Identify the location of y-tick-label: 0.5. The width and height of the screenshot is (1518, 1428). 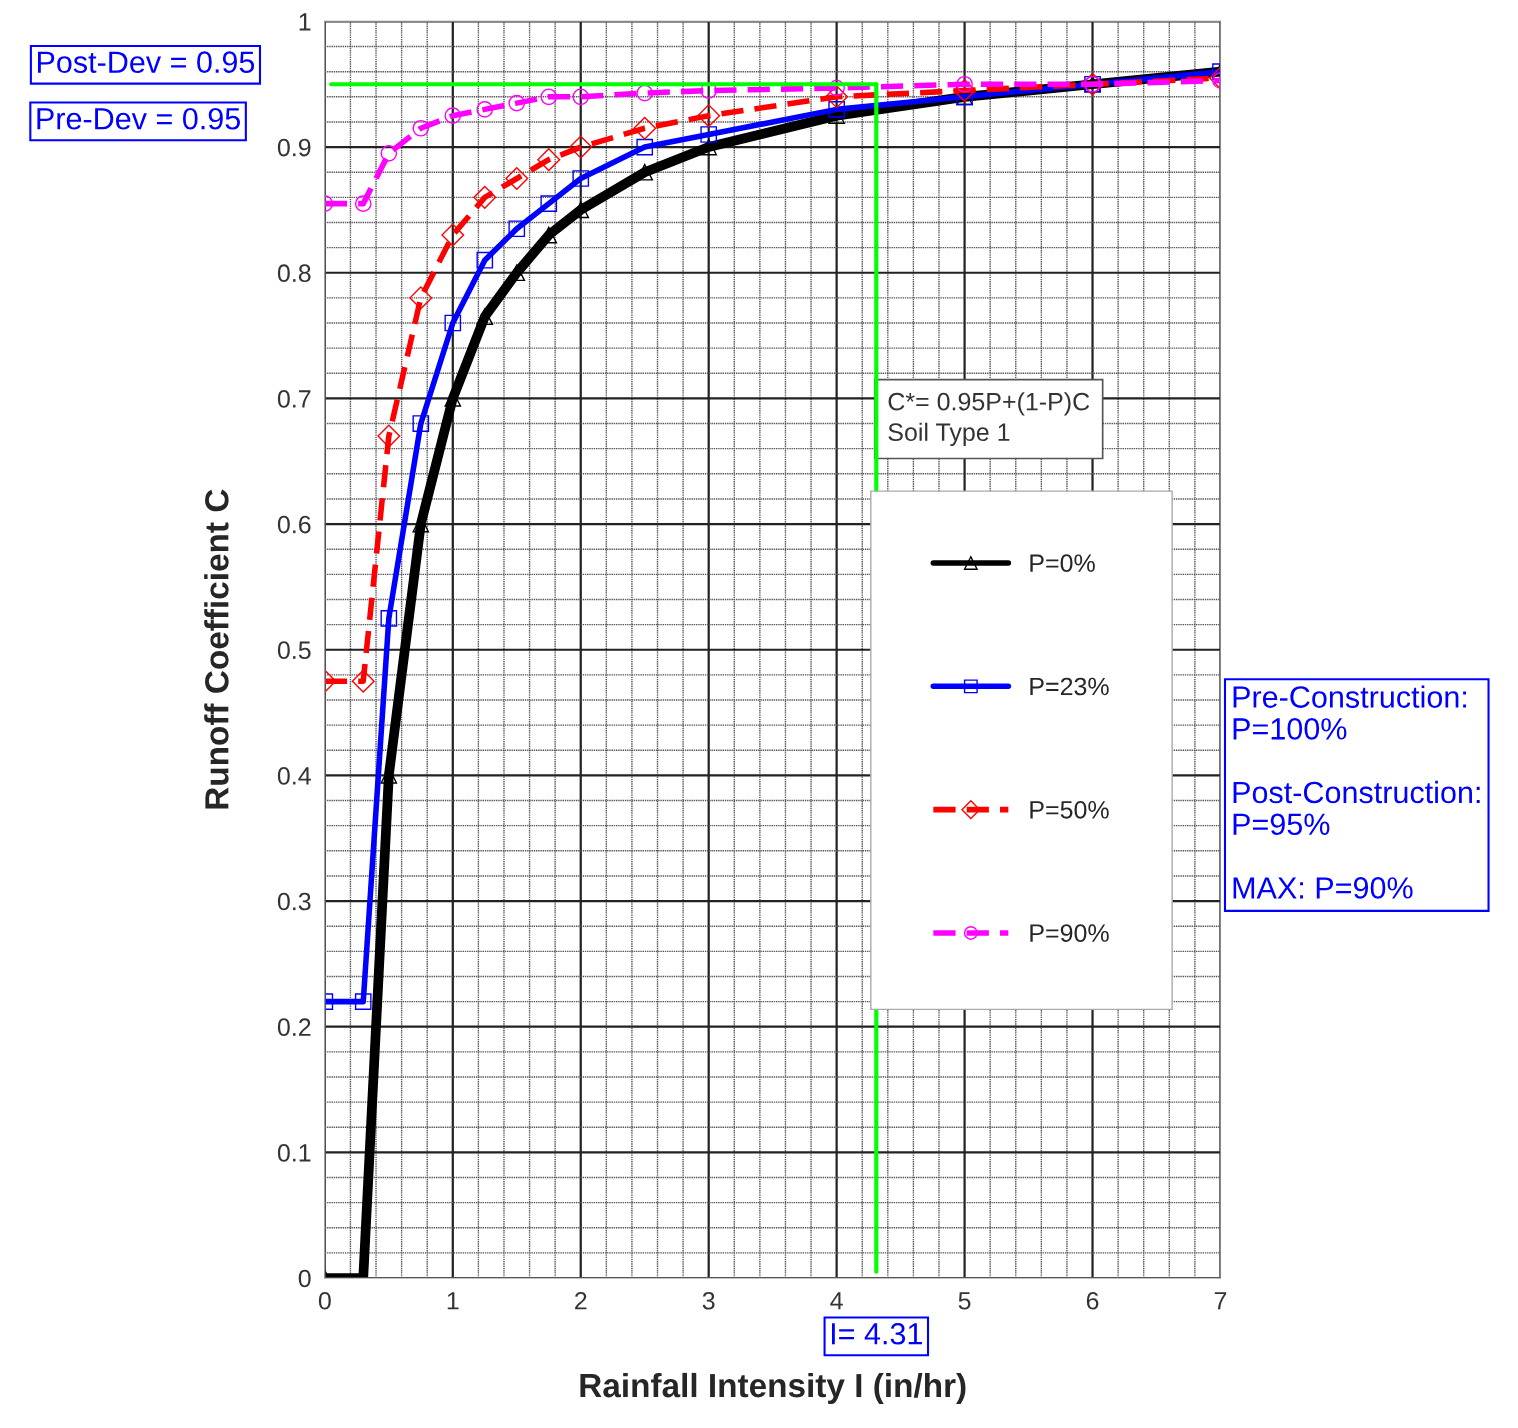
(294, 650).